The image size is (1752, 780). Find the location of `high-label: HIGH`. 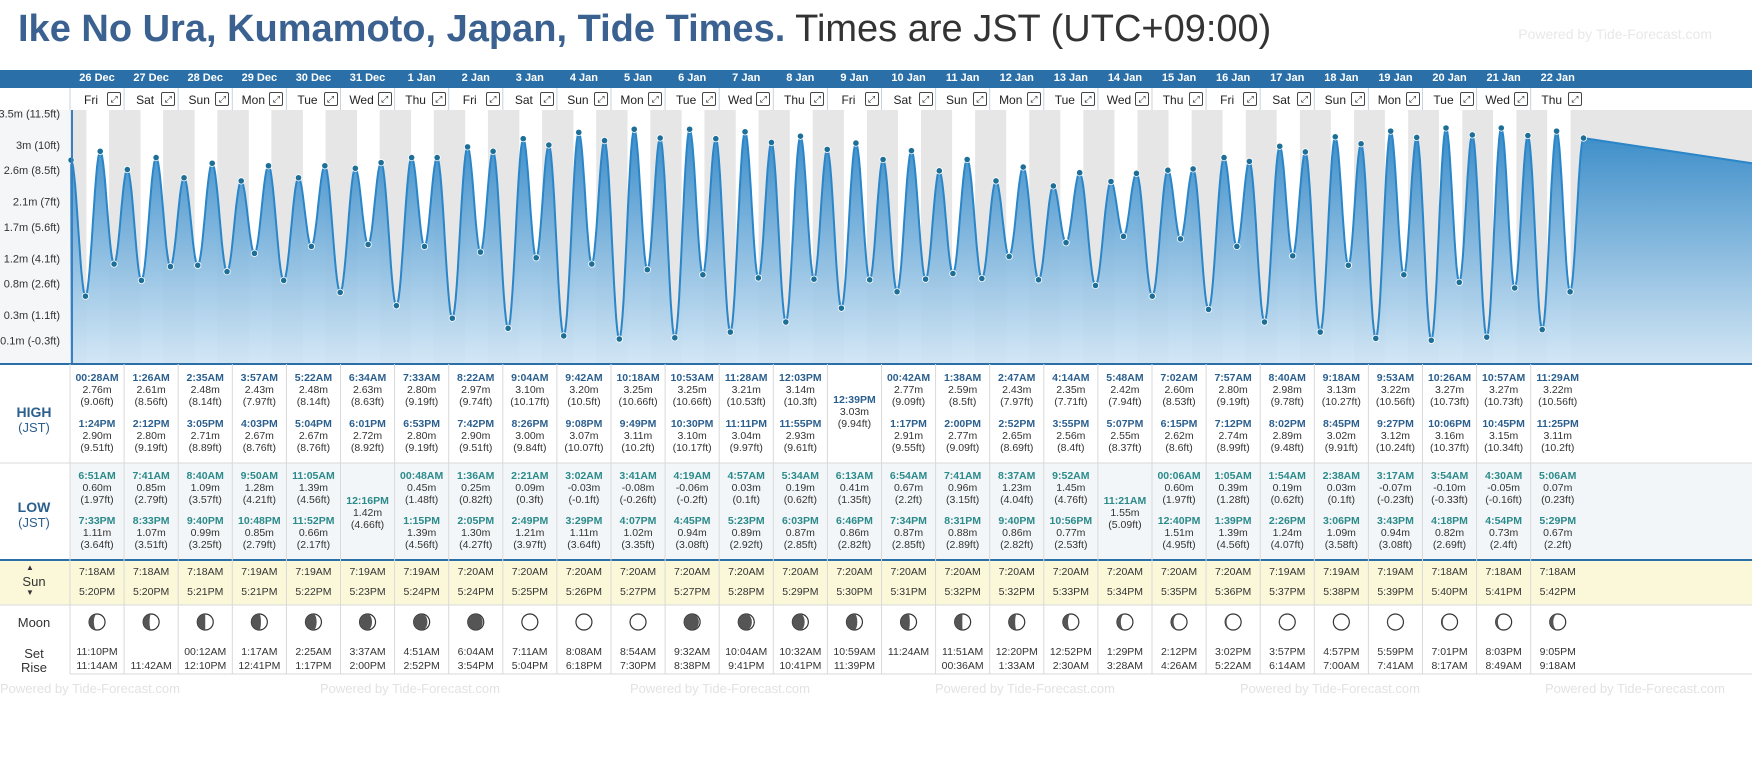

high-label: HIGH is located at coordinates (34, 412).